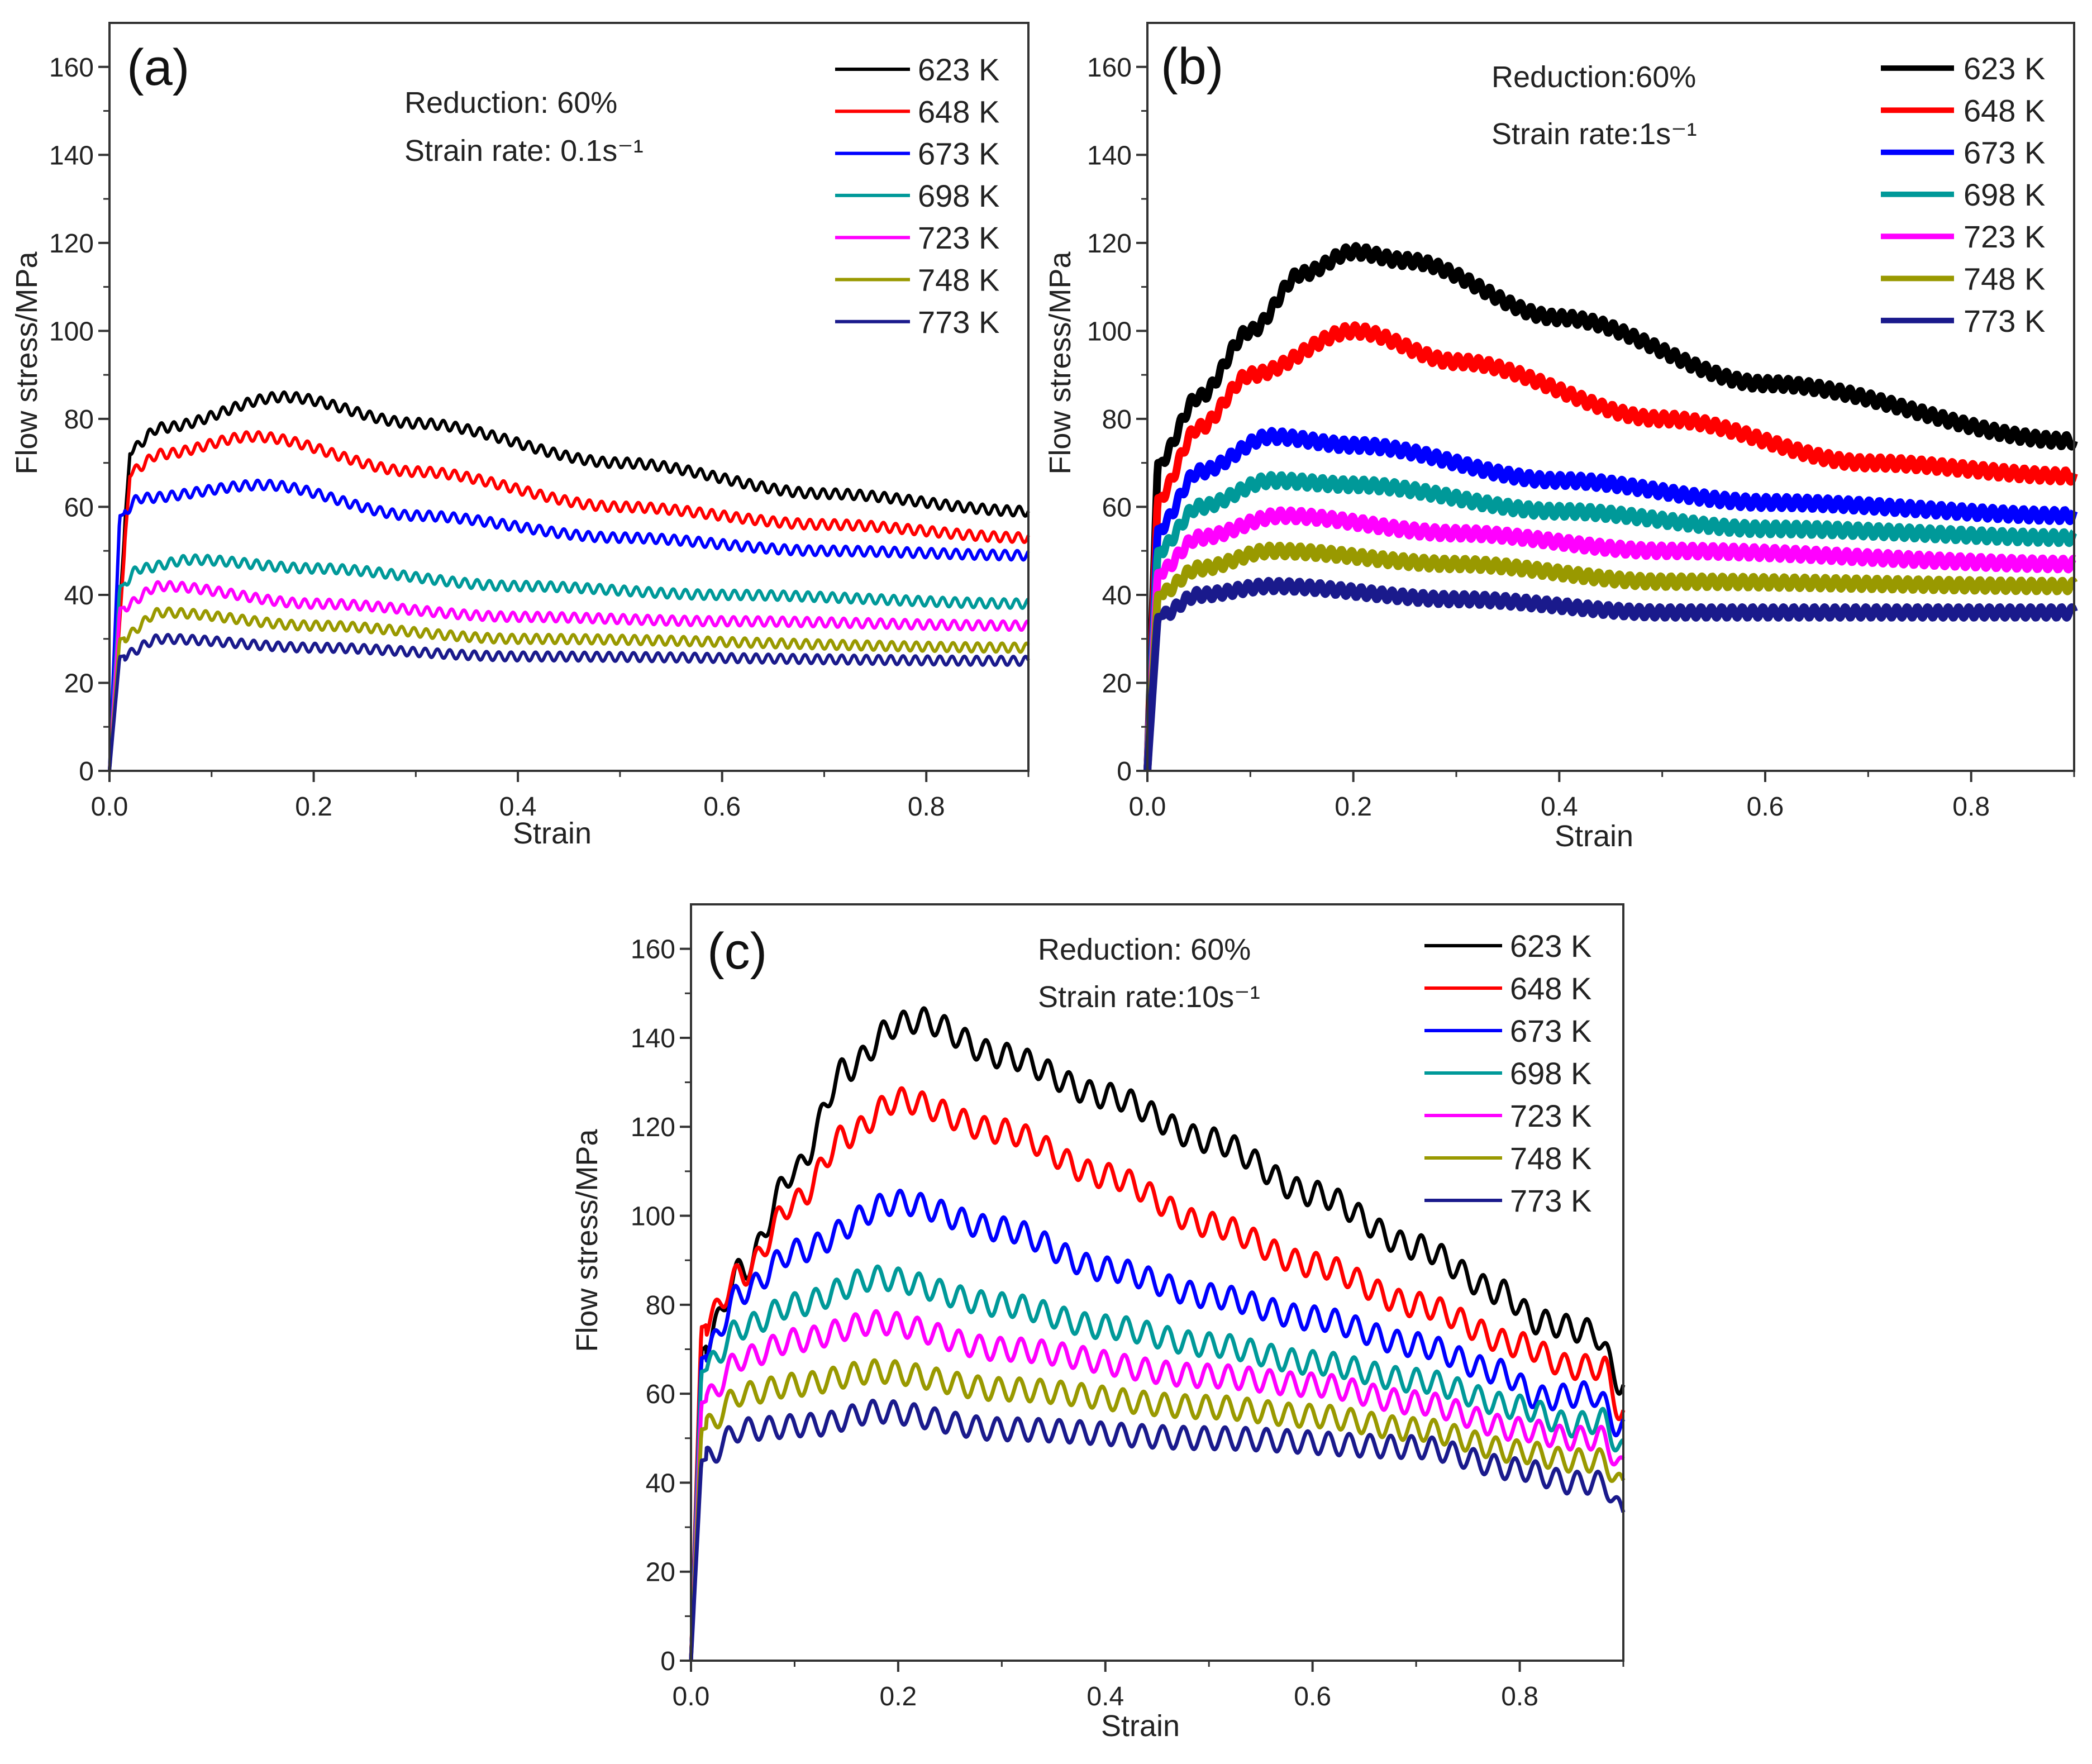 The height and width of the screenshot is (1764, 2092). I want to click on panel-label: (a), so click(158, 67).